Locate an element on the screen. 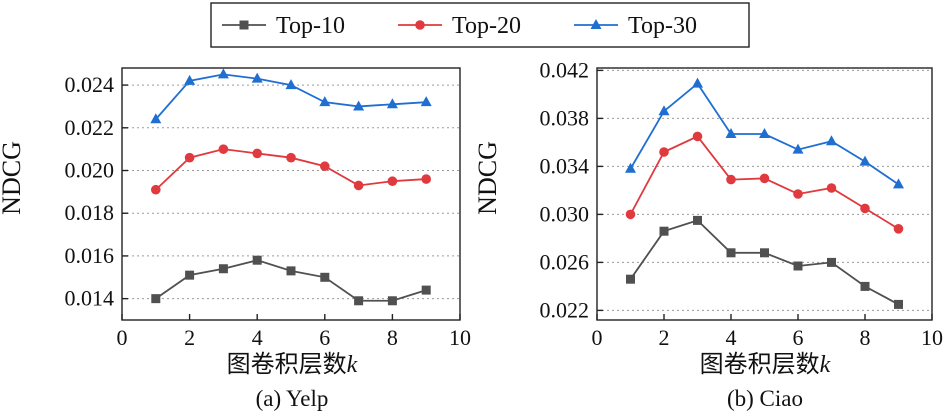 The width and height of the screenshot is (946, 417). y-tick-label: 0.038 is located at coordinates (565, 117).